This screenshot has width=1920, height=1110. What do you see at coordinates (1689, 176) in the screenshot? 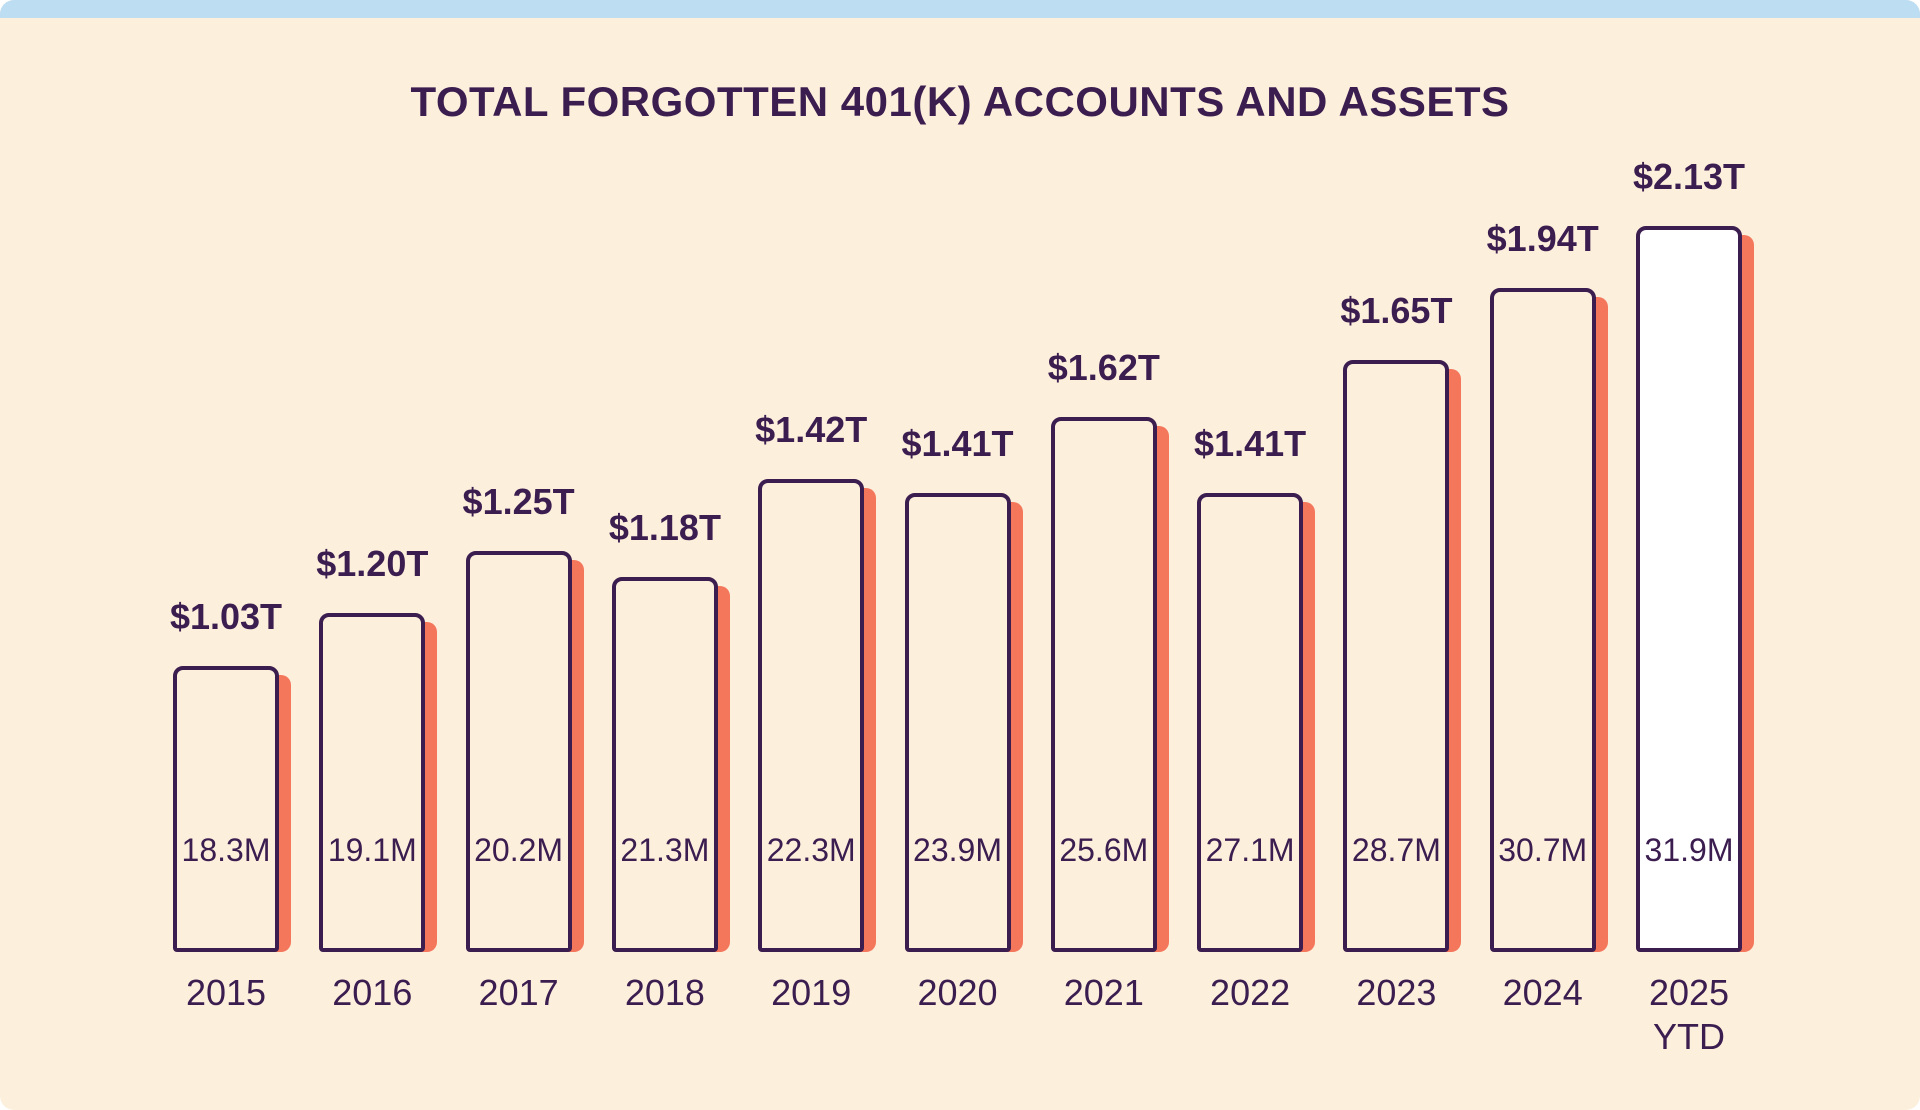
I see `asset-value-label: $2.13T` at bounding box center [1689, 176].